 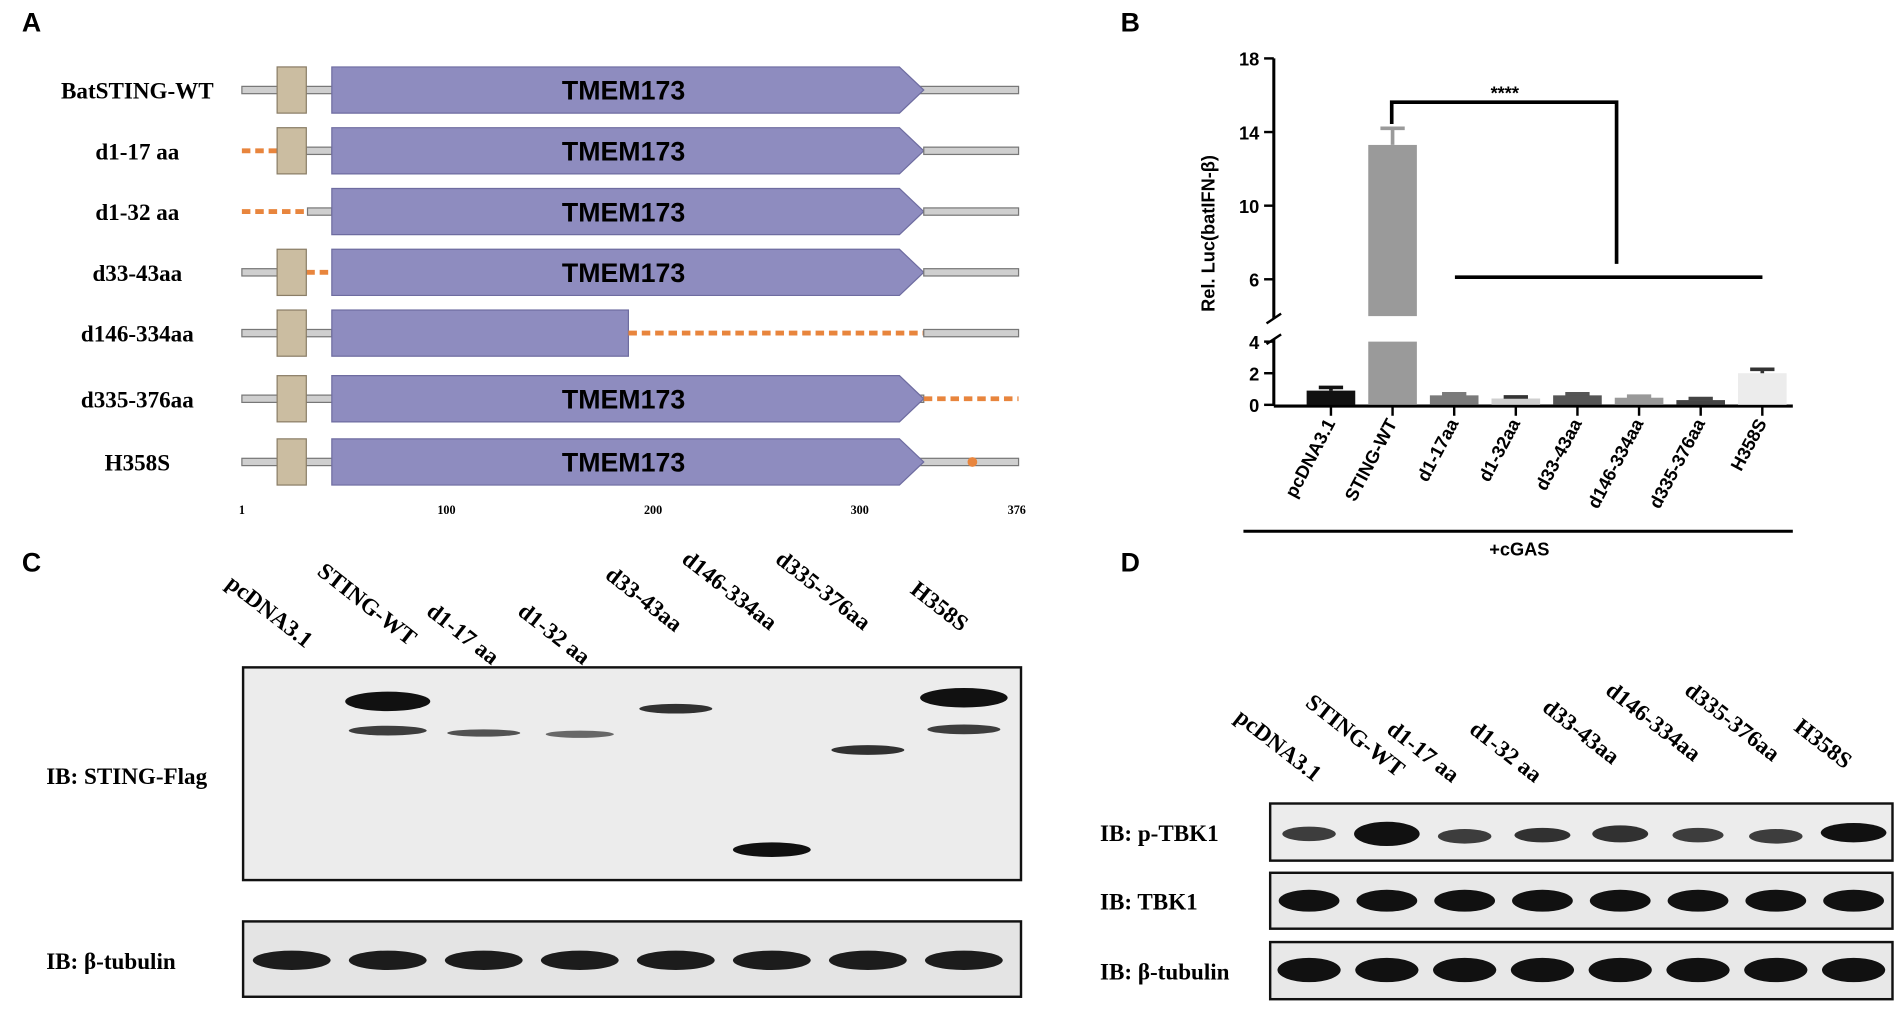 I want to click on construct-label: d1-32 aa, so click(x=137, y=212).